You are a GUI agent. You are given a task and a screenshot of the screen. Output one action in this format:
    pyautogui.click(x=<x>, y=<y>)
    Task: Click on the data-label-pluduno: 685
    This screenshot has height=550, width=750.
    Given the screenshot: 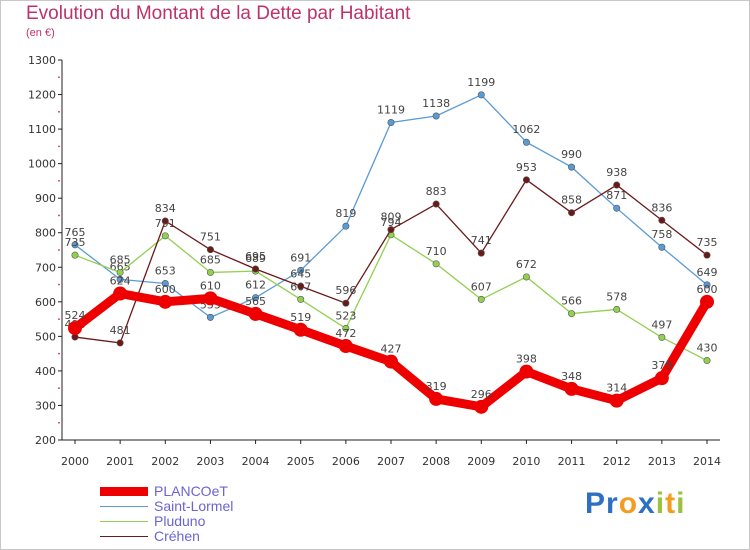 What is the action you would take?
    pyautogui.click(x=120, y=259)
    